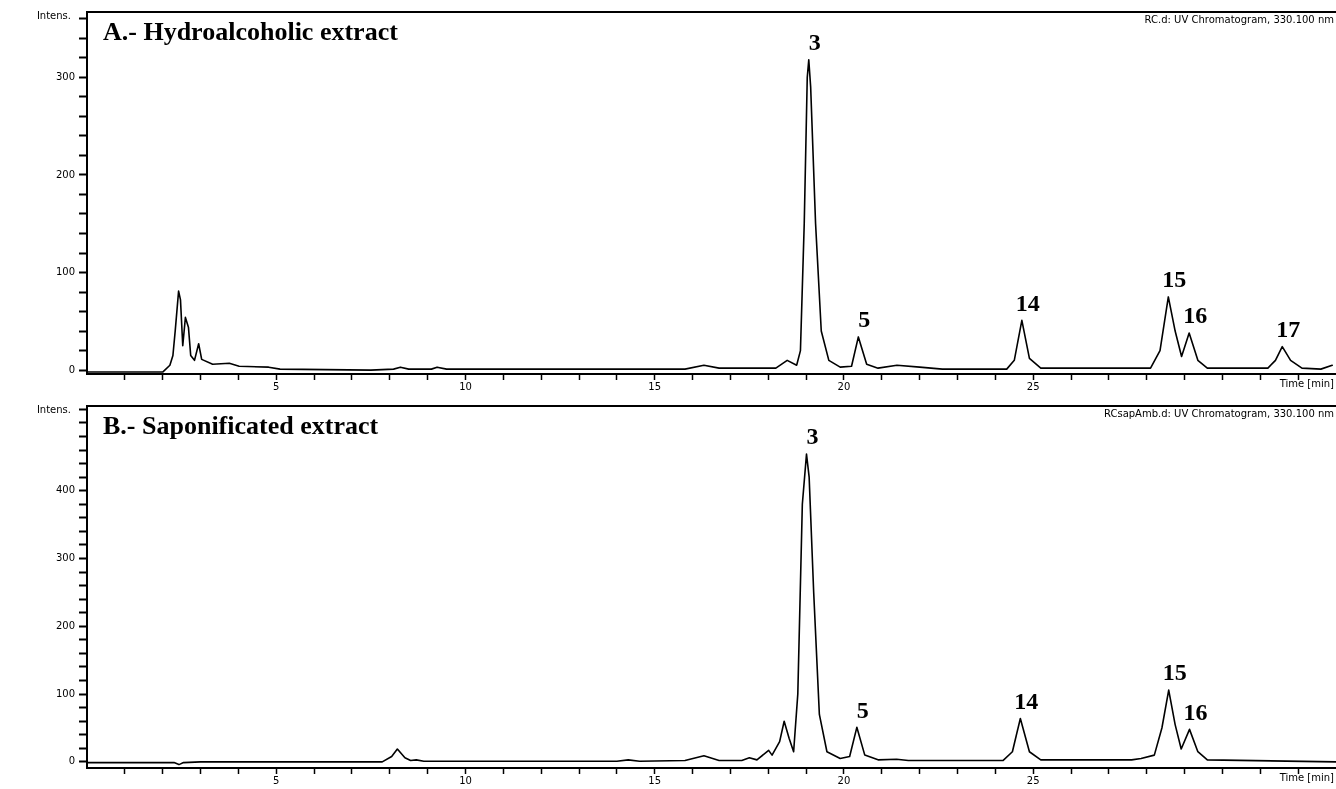  What do you see at coordinates (241, 425) in the screenshot?
I see `chart-title: B.- Saponificated extract` at bounding box center [241, 425].